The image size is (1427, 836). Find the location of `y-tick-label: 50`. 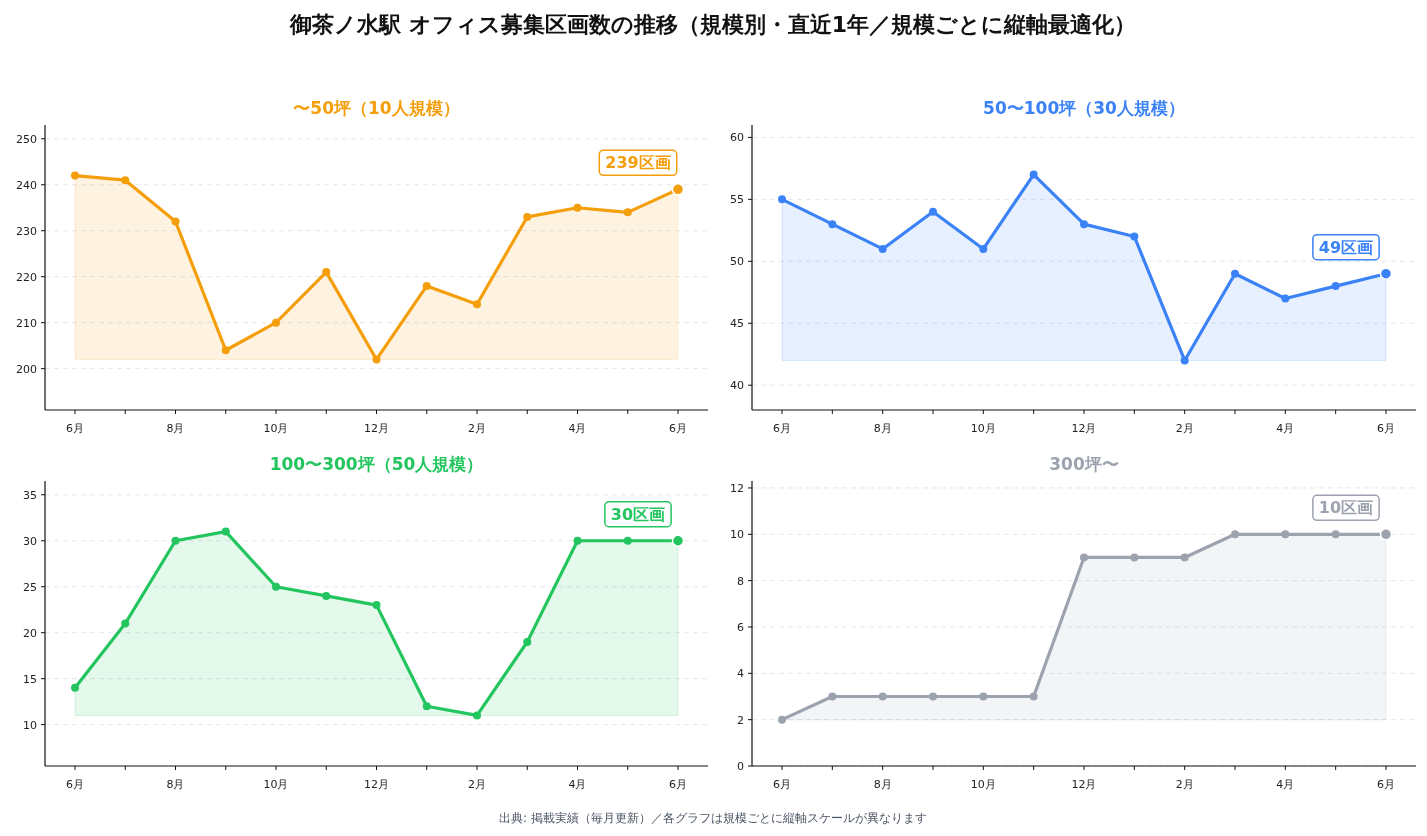

y-tick-label: 50 is located at coordinates (737, 262).